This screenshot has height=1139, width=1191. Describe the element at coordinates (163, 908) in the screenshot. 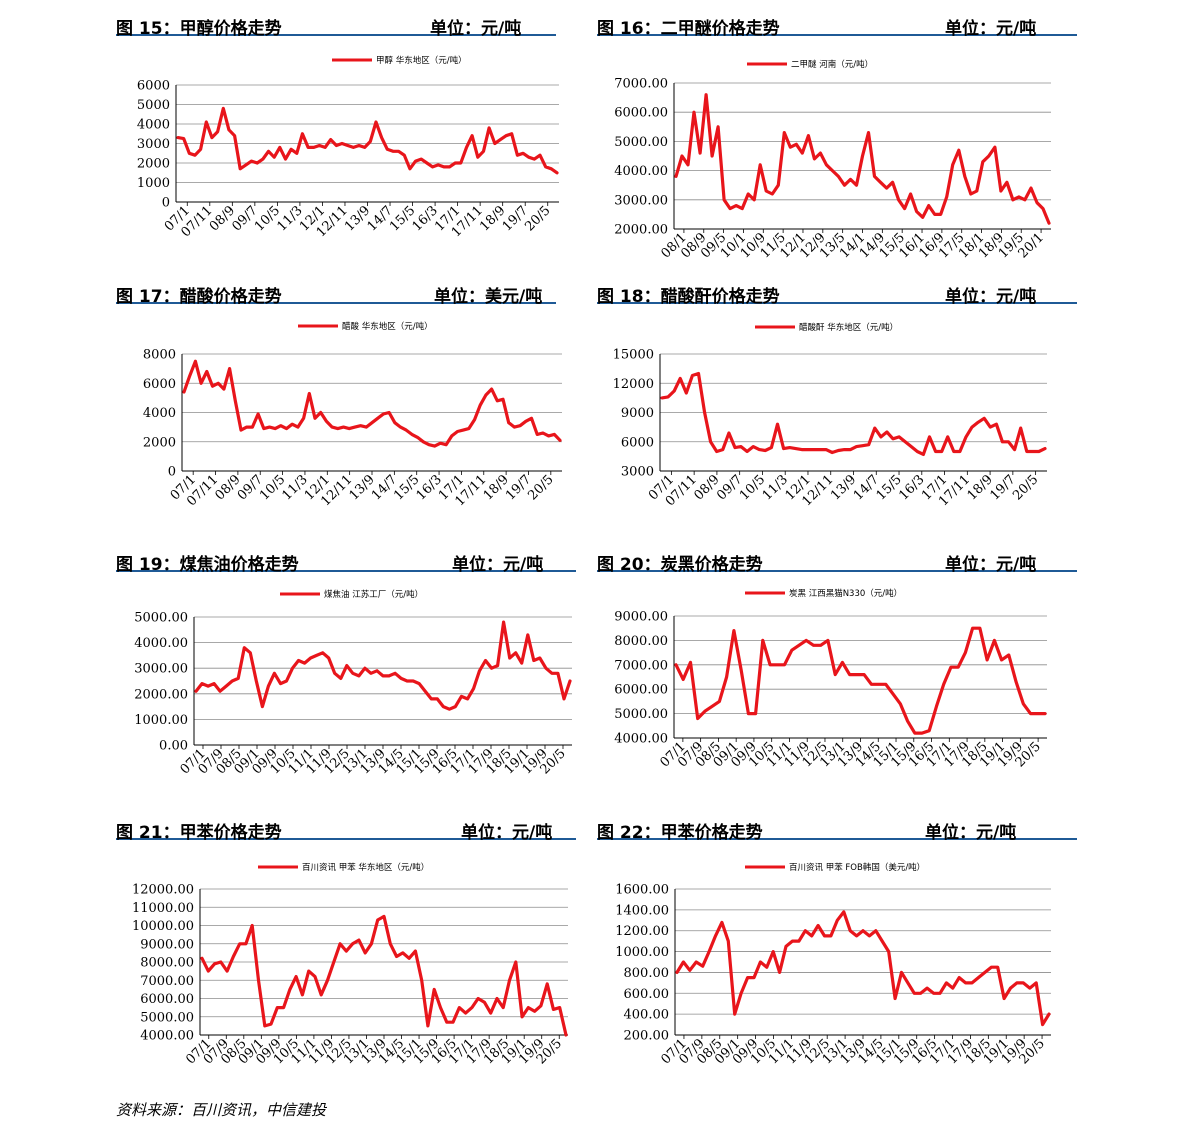

I see `y-tick-label: 11000.00` at that location.